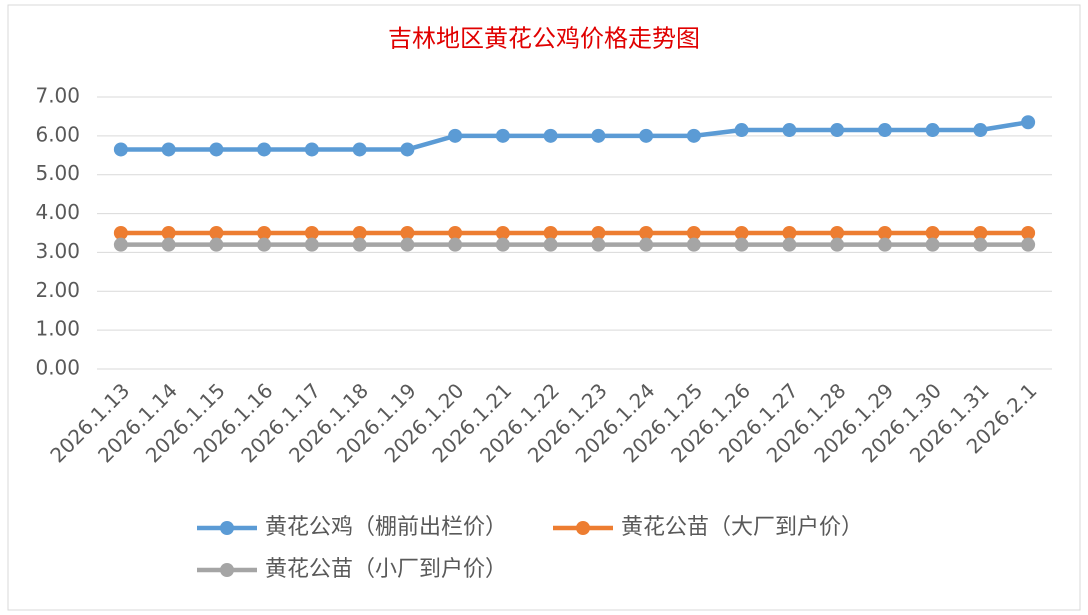  What do you see at coordinates (57, 290) in the screenshot?
I see `y-tick-label: 2.00` at bounding box center [57, 290].